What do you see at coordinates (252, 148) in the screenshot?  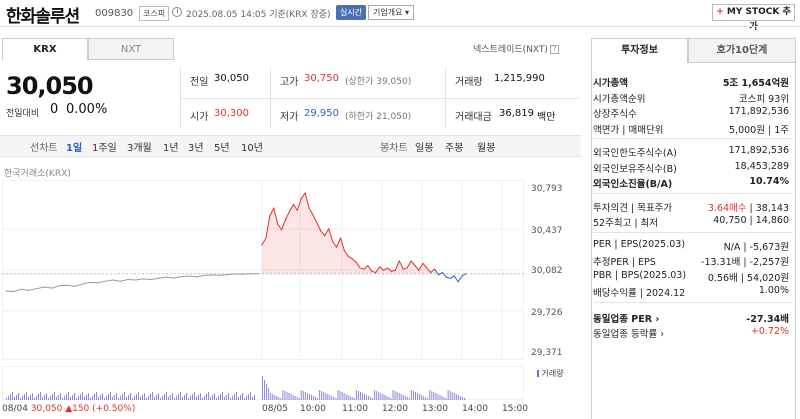 I see `range-10y: 10년` at bounding box center [252, 148].